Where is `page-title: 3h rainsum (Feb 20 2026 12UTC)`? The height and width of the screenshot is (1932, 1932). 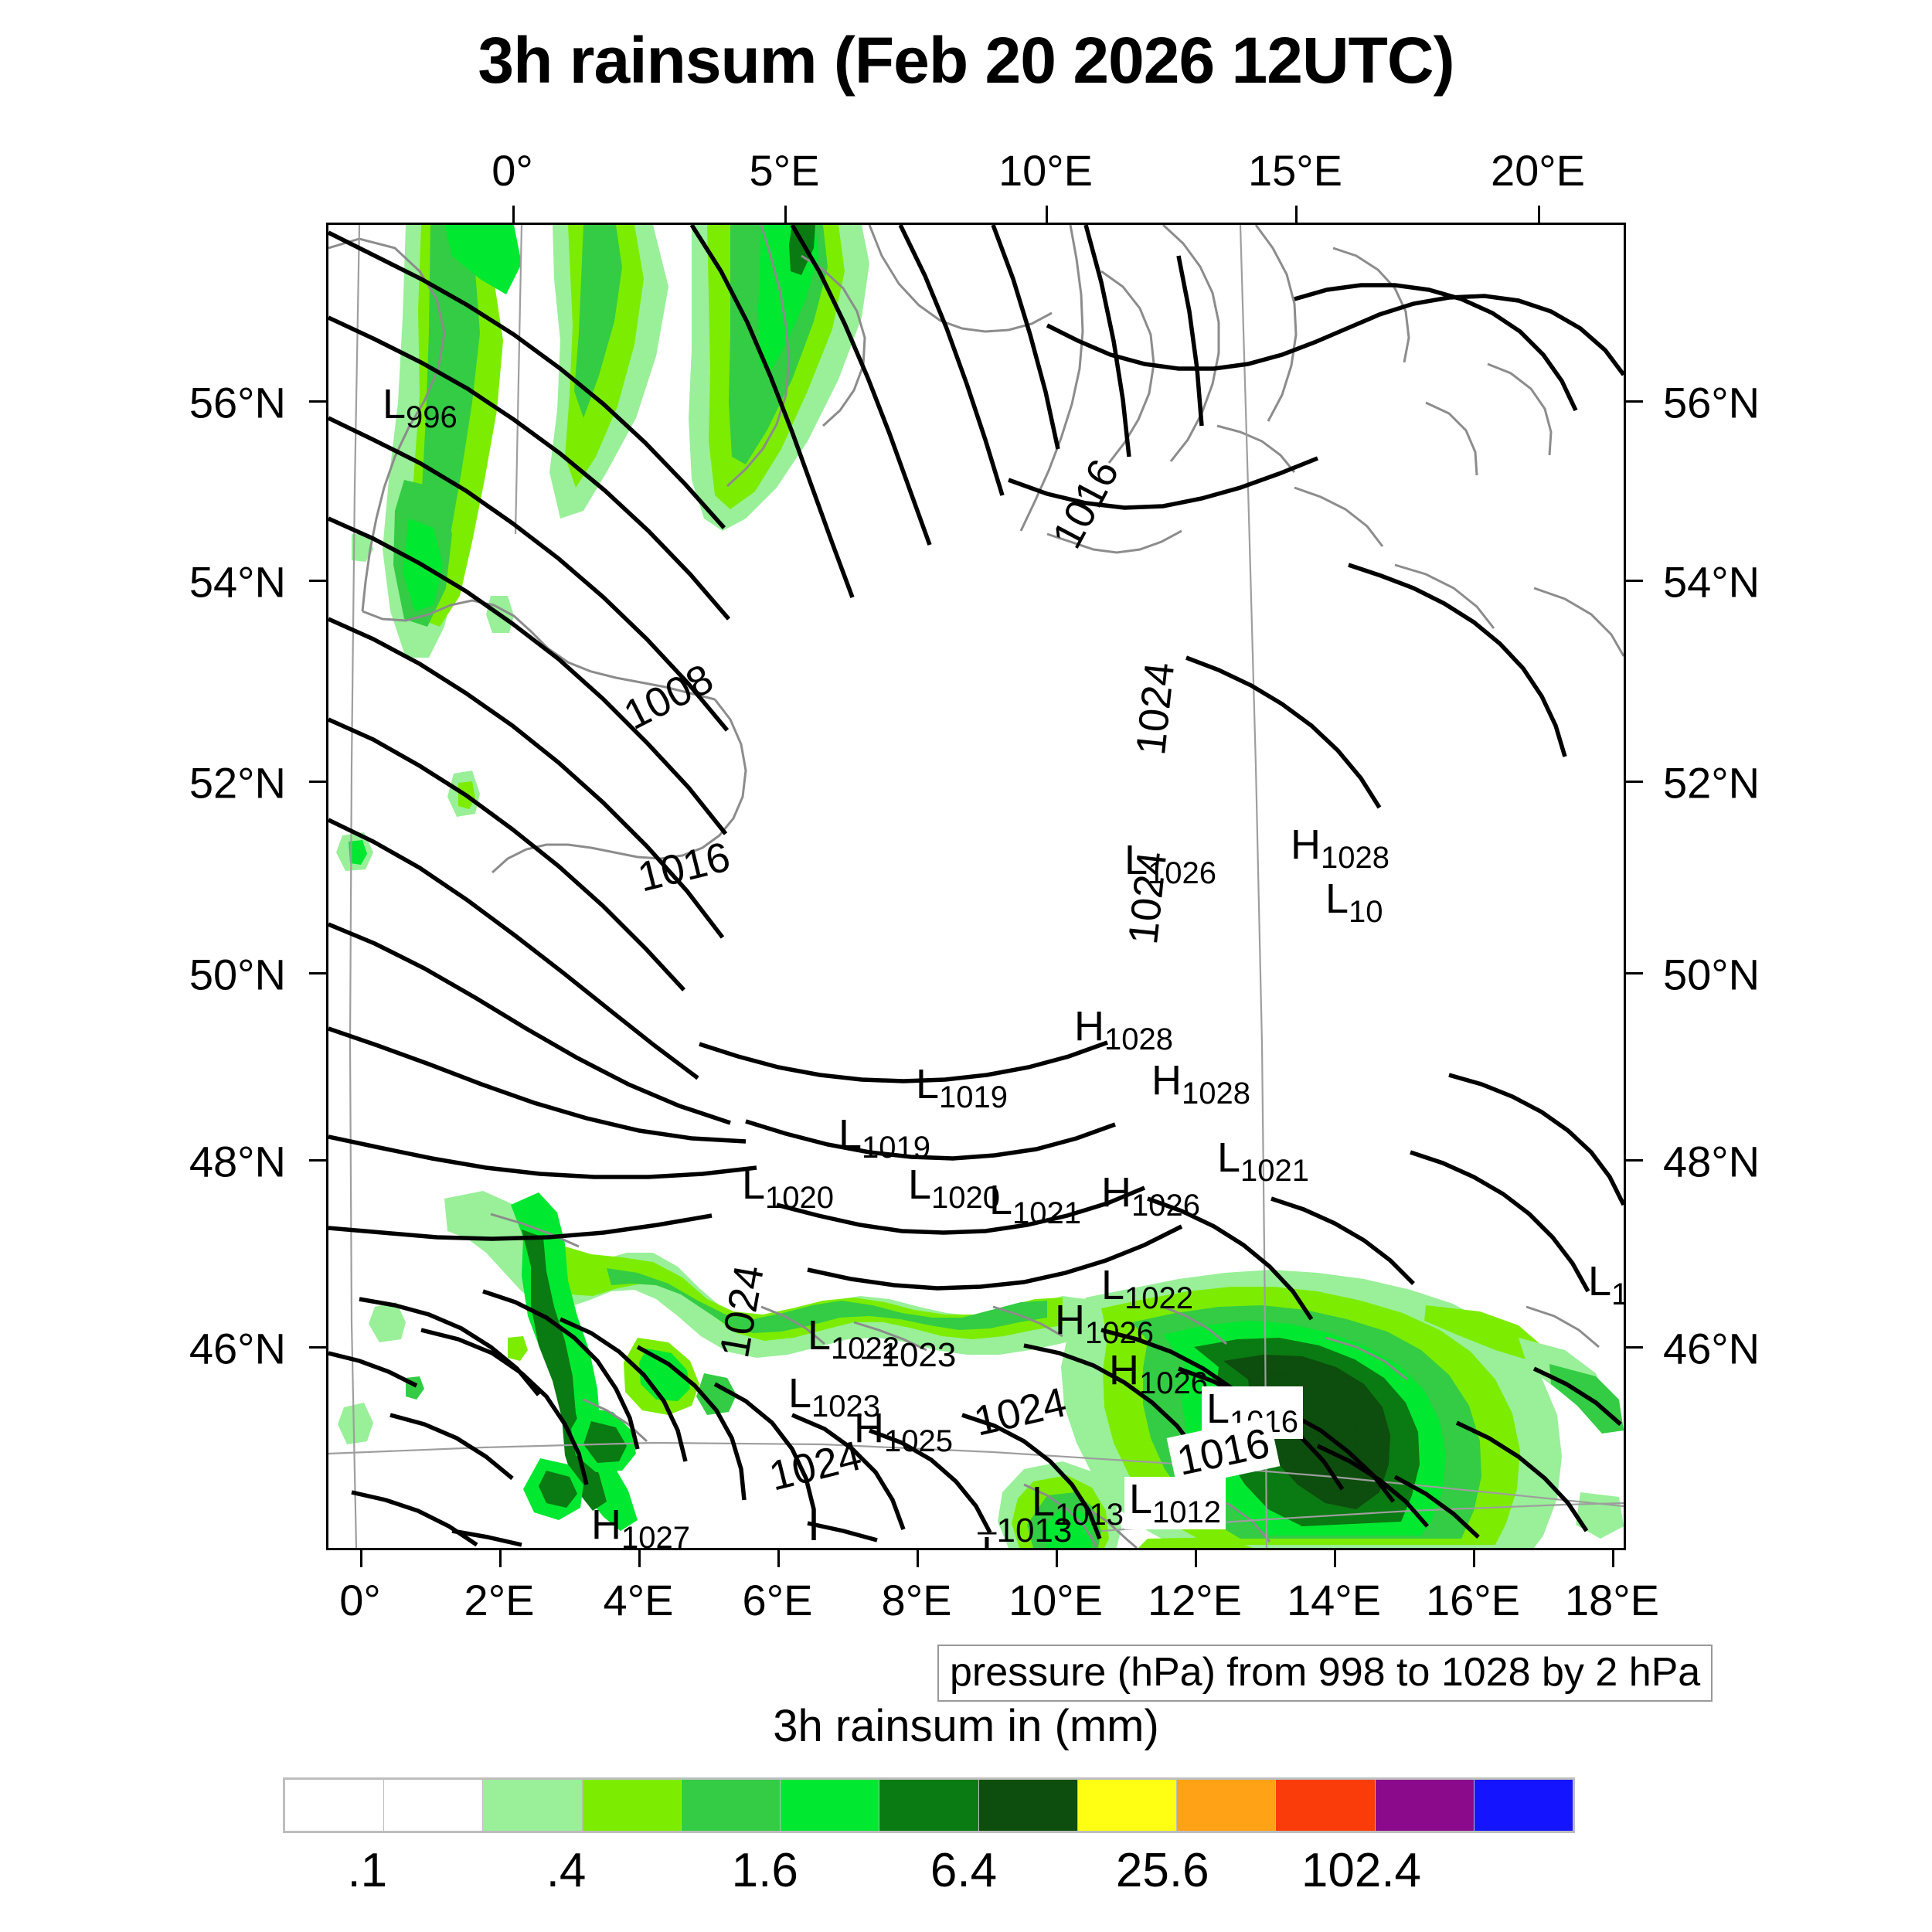
page-title: 3h rainsum (Feb 20 2026 12UTC) is located at coordinates (966, 61).